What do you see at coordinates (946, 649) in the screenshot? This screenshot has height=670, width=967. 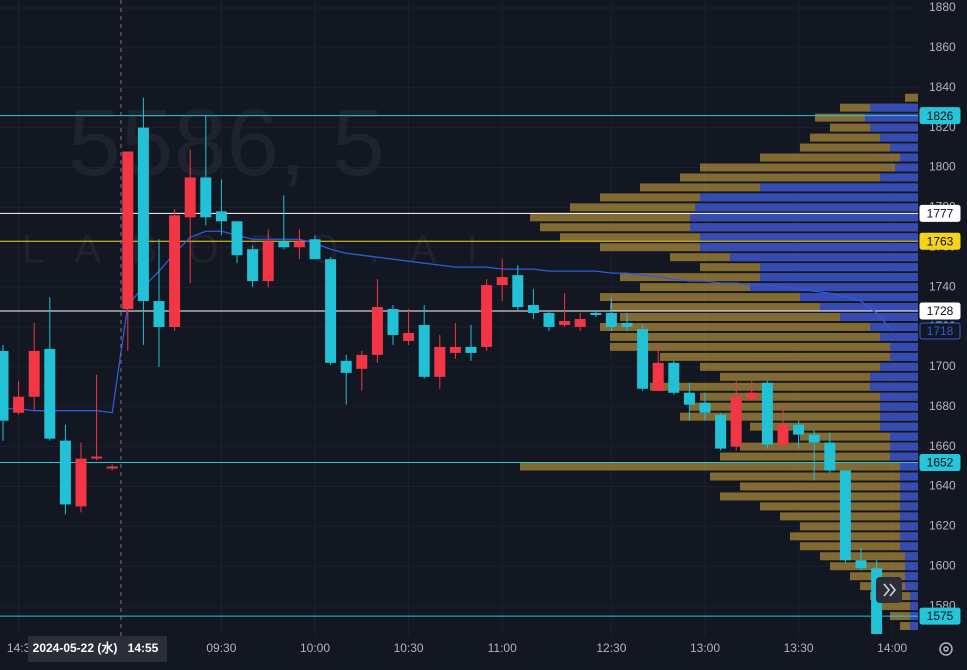 I see `settings-button` at bounding box center [946, 649].